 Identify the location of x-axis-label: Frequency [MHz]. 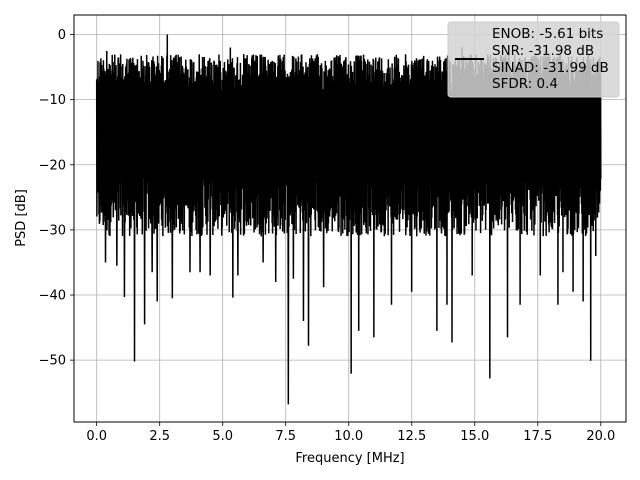
(349, 458).